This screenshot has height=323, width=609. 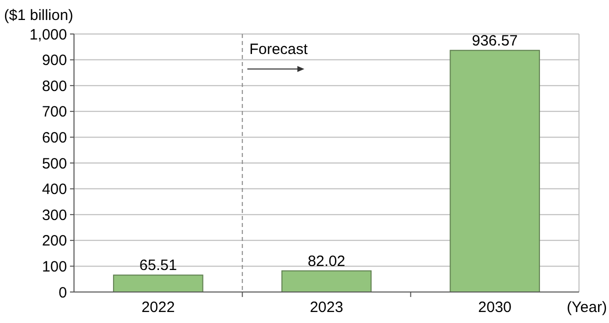 I want to click on data-label: 65.51, so click(x=158, y=265).